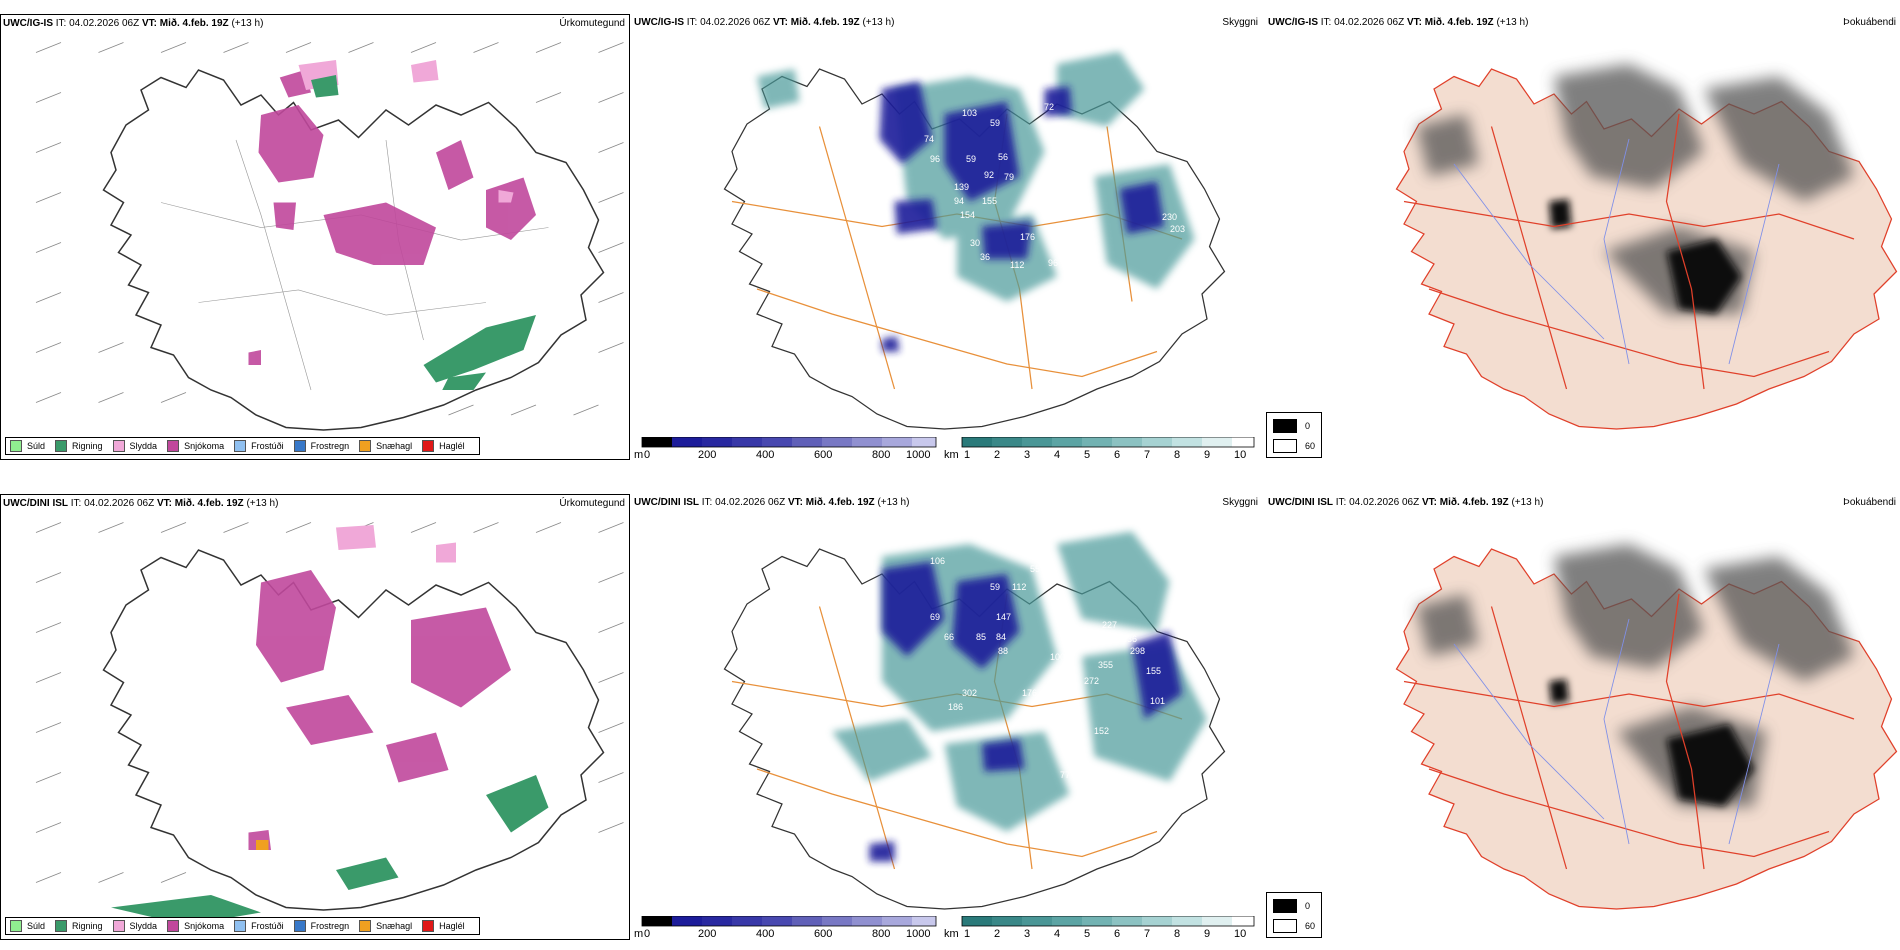 This screenshot has height=950, width=1900. I want to click on cloud-label: 176, so click(1029, 693).